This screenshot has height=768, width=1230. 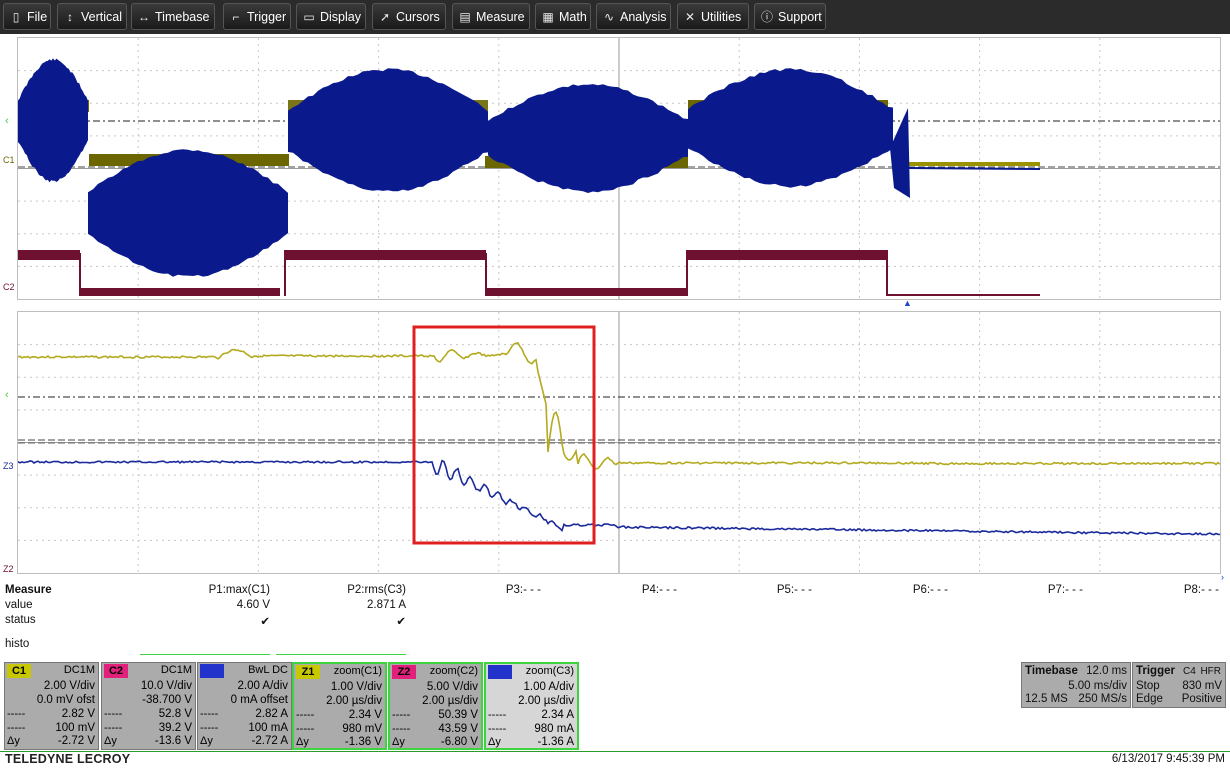 I want to click on menu-file-button: ▯ File, so click(x=27, y=16).